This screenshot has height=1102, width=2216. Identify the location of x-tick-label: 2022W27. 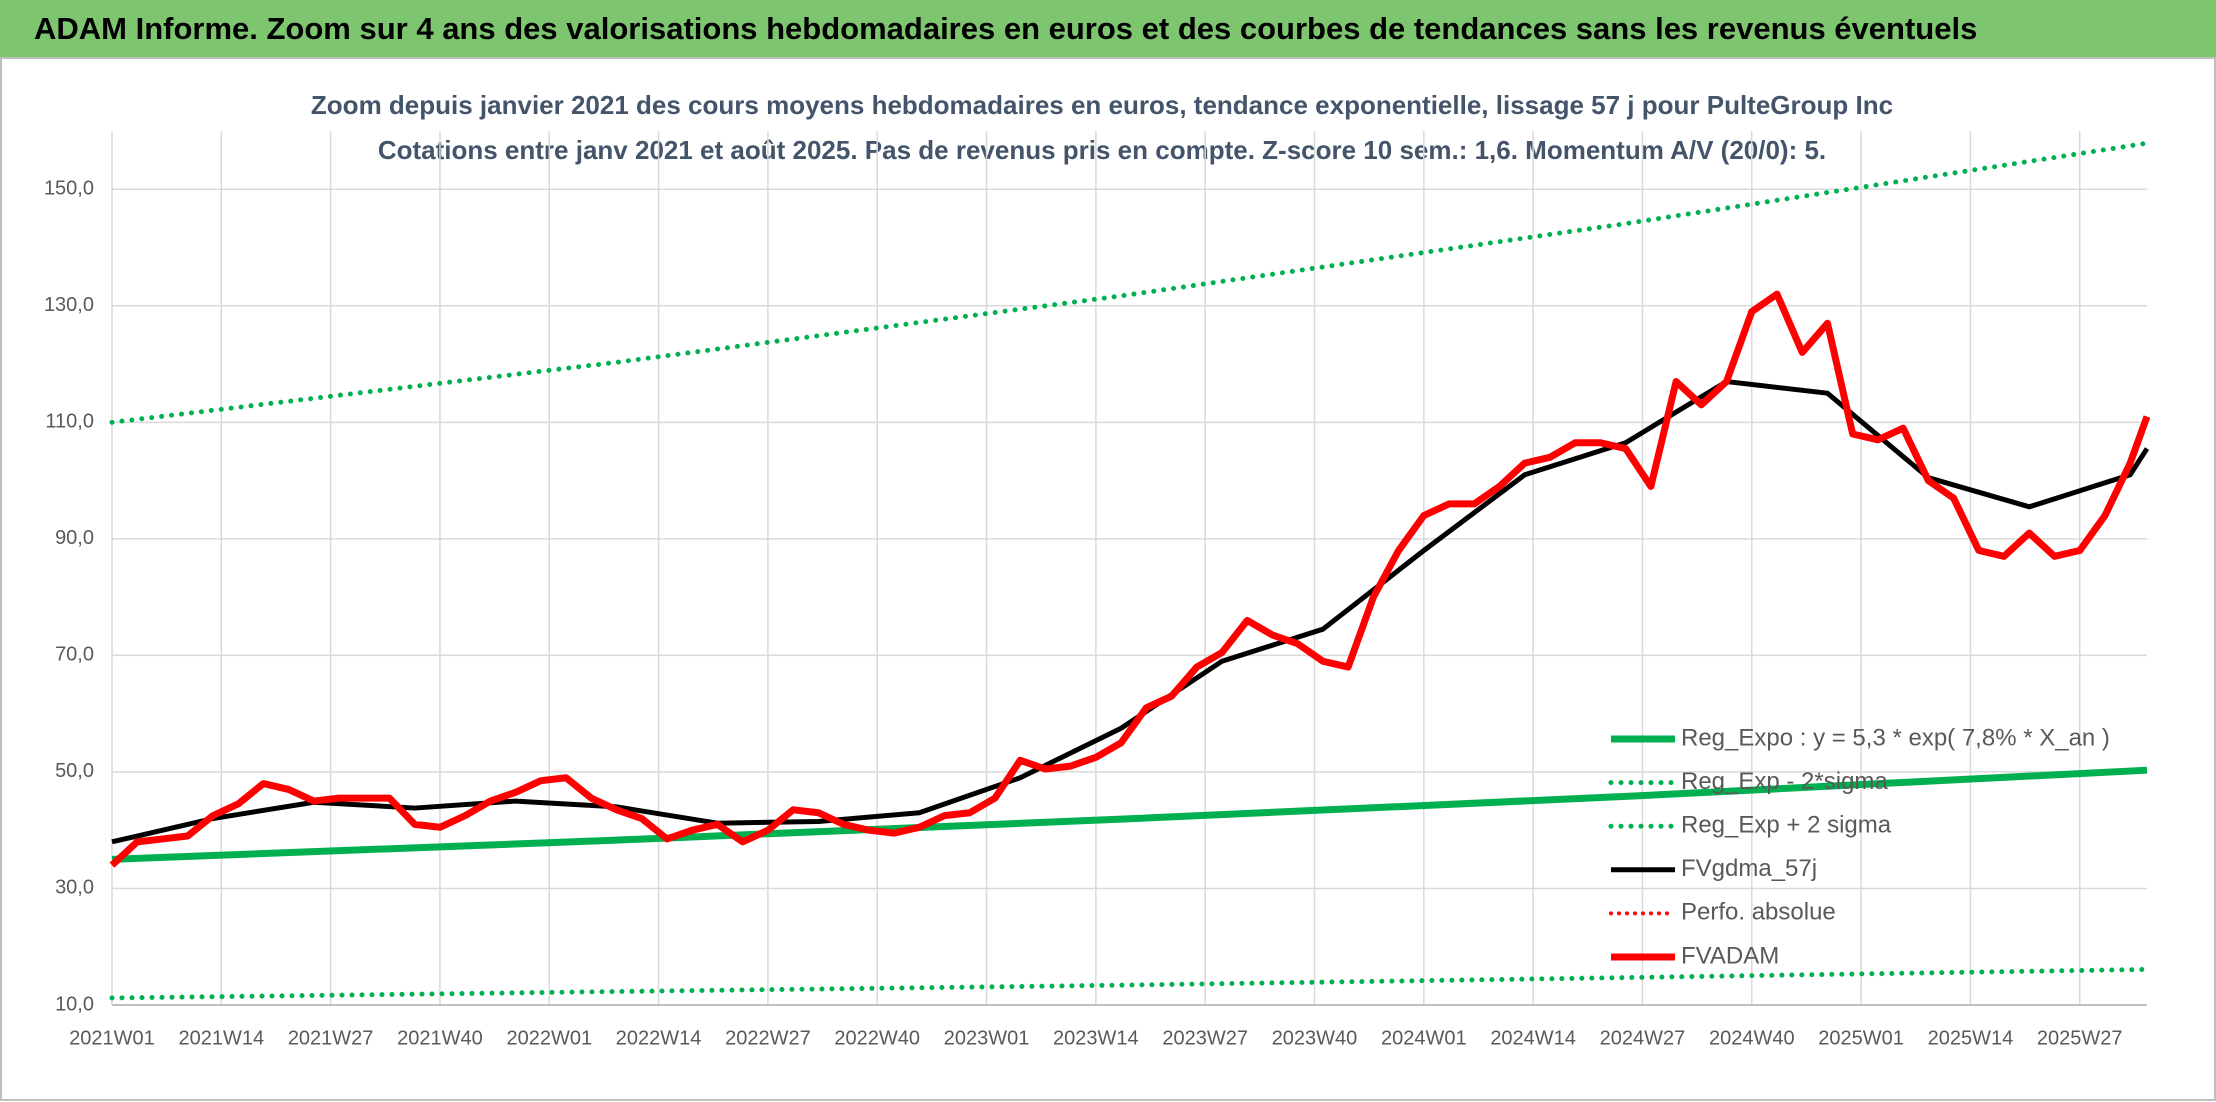
(768, 1038).